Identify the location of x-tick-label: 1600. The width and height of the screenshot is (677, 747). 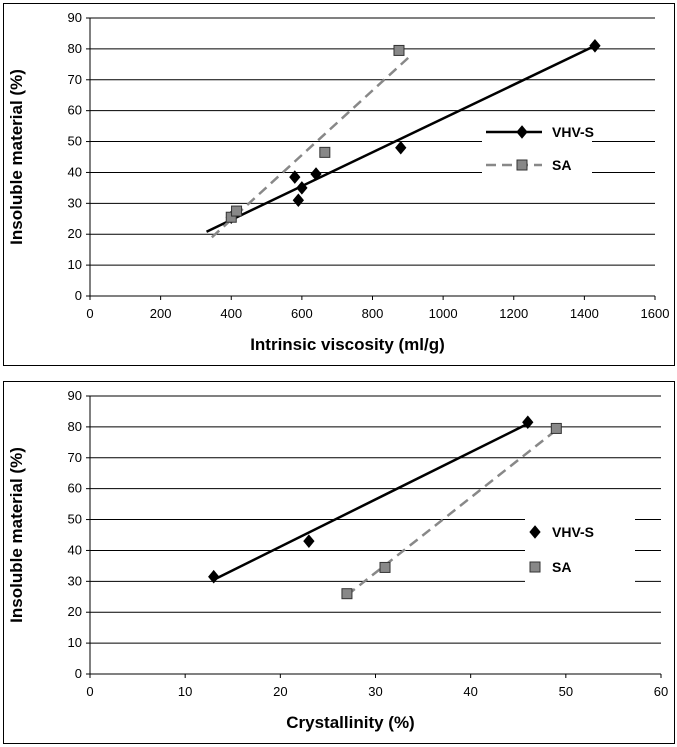
(655, 313).